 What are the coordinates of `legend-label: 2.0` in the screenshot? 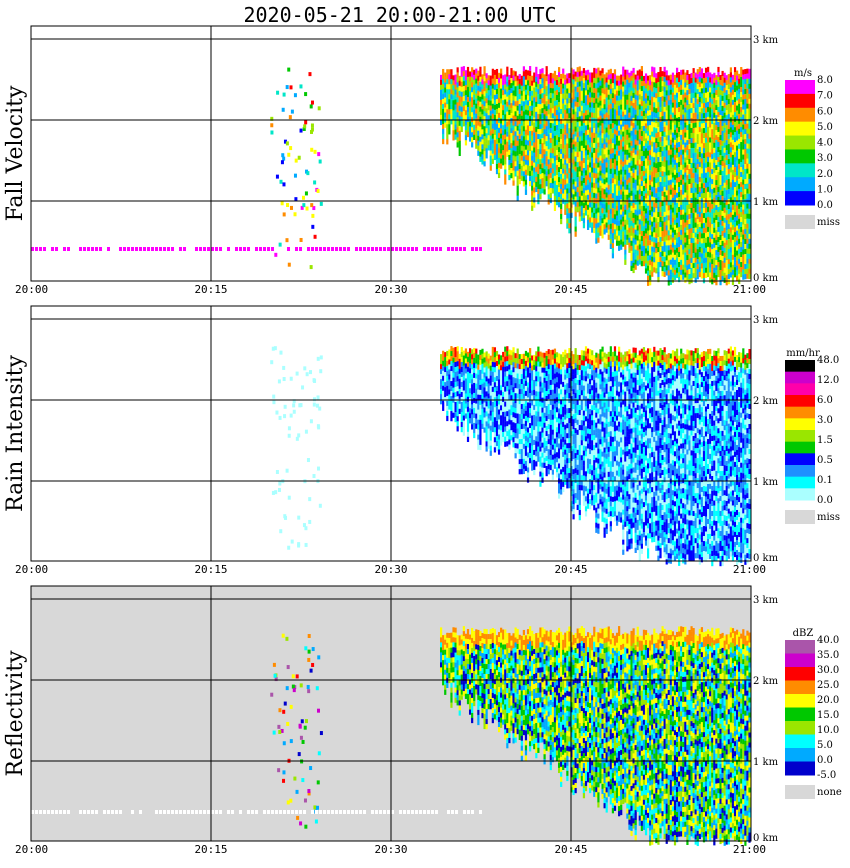 It's located at (825, 174).